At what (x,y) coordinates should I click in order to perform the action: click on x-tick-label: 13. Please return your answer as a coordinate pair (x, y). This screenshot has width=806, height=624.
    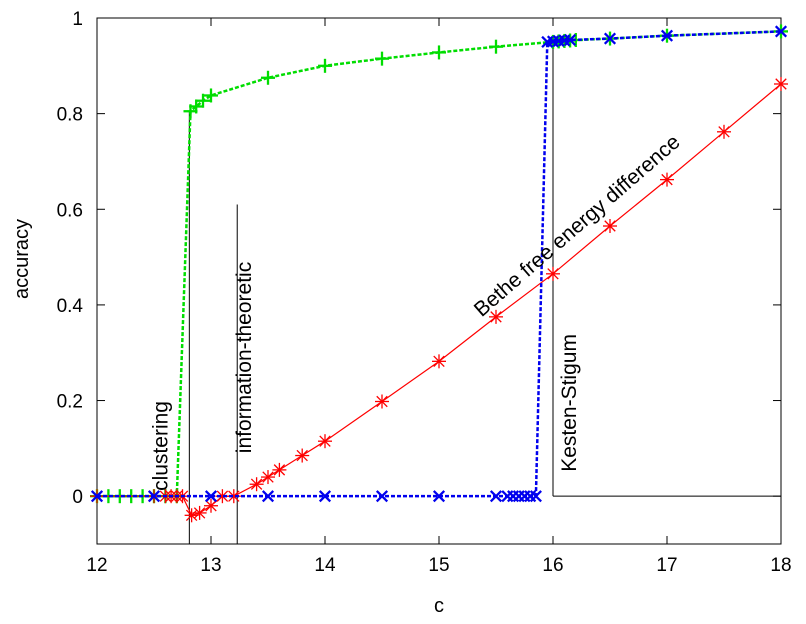
    Looking at the image, I should click on (210, 565).